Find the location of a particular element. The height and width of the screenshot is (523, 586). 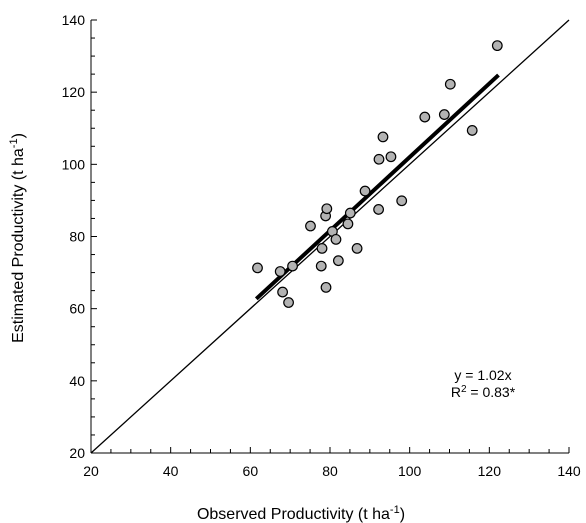

y-tick-label: 60 is located at coordinates (77, 309).